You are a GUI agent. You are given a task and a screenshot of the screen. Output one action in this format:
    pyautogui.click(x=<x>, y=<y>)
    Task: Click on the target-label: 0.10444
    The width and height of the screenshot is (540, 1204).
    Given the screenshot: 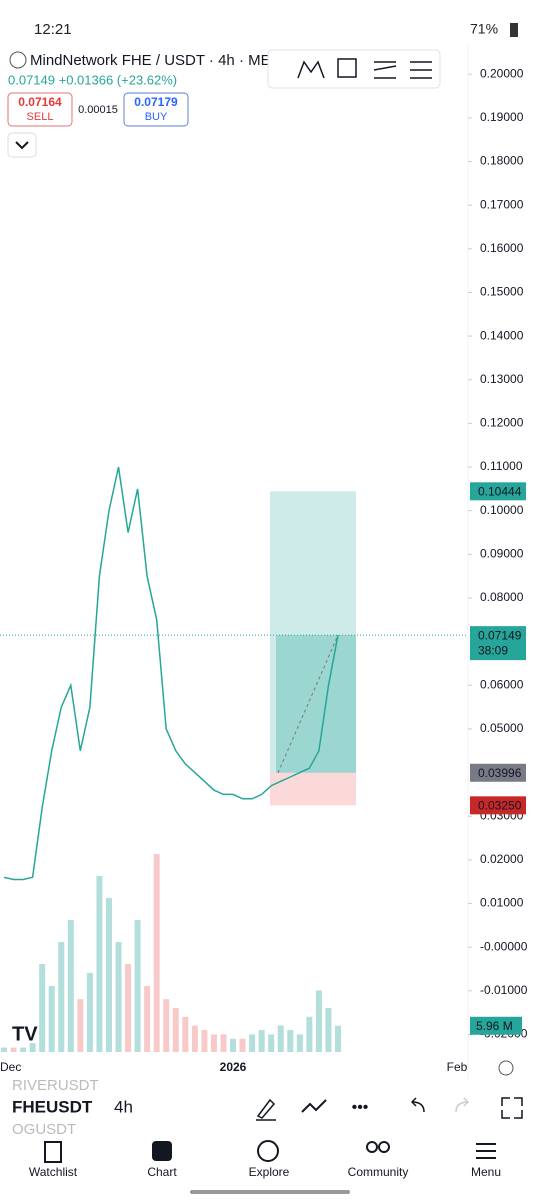 What is the action you would take?
    pyautogui.click(x=500, y=491)
    